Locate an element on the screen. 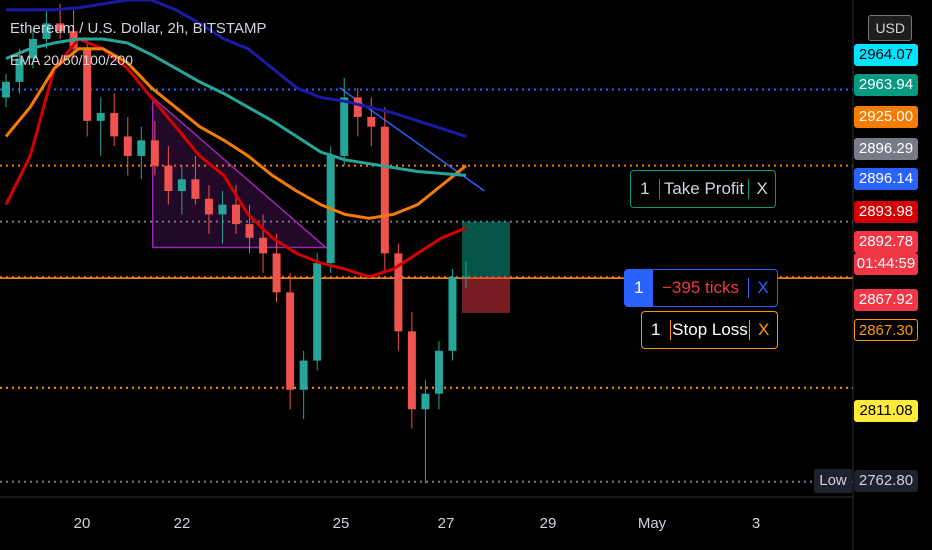  x-tick-label-25: 25 is located at coordinates (341, 523).